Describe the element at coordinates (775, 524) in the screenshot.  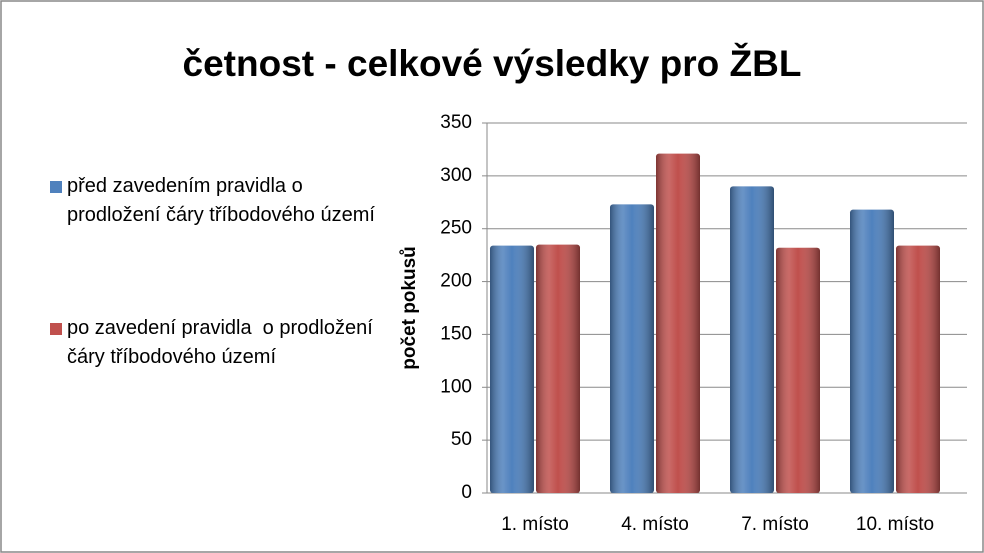
I see `x-tick-label: 7. místo` at that location.